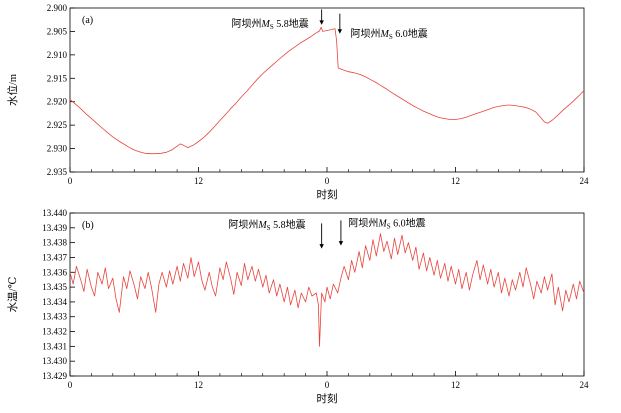  Describe the element at coordinates (57, 8) in the screenshot. I see `y-tick-label: 2.900` at that location.